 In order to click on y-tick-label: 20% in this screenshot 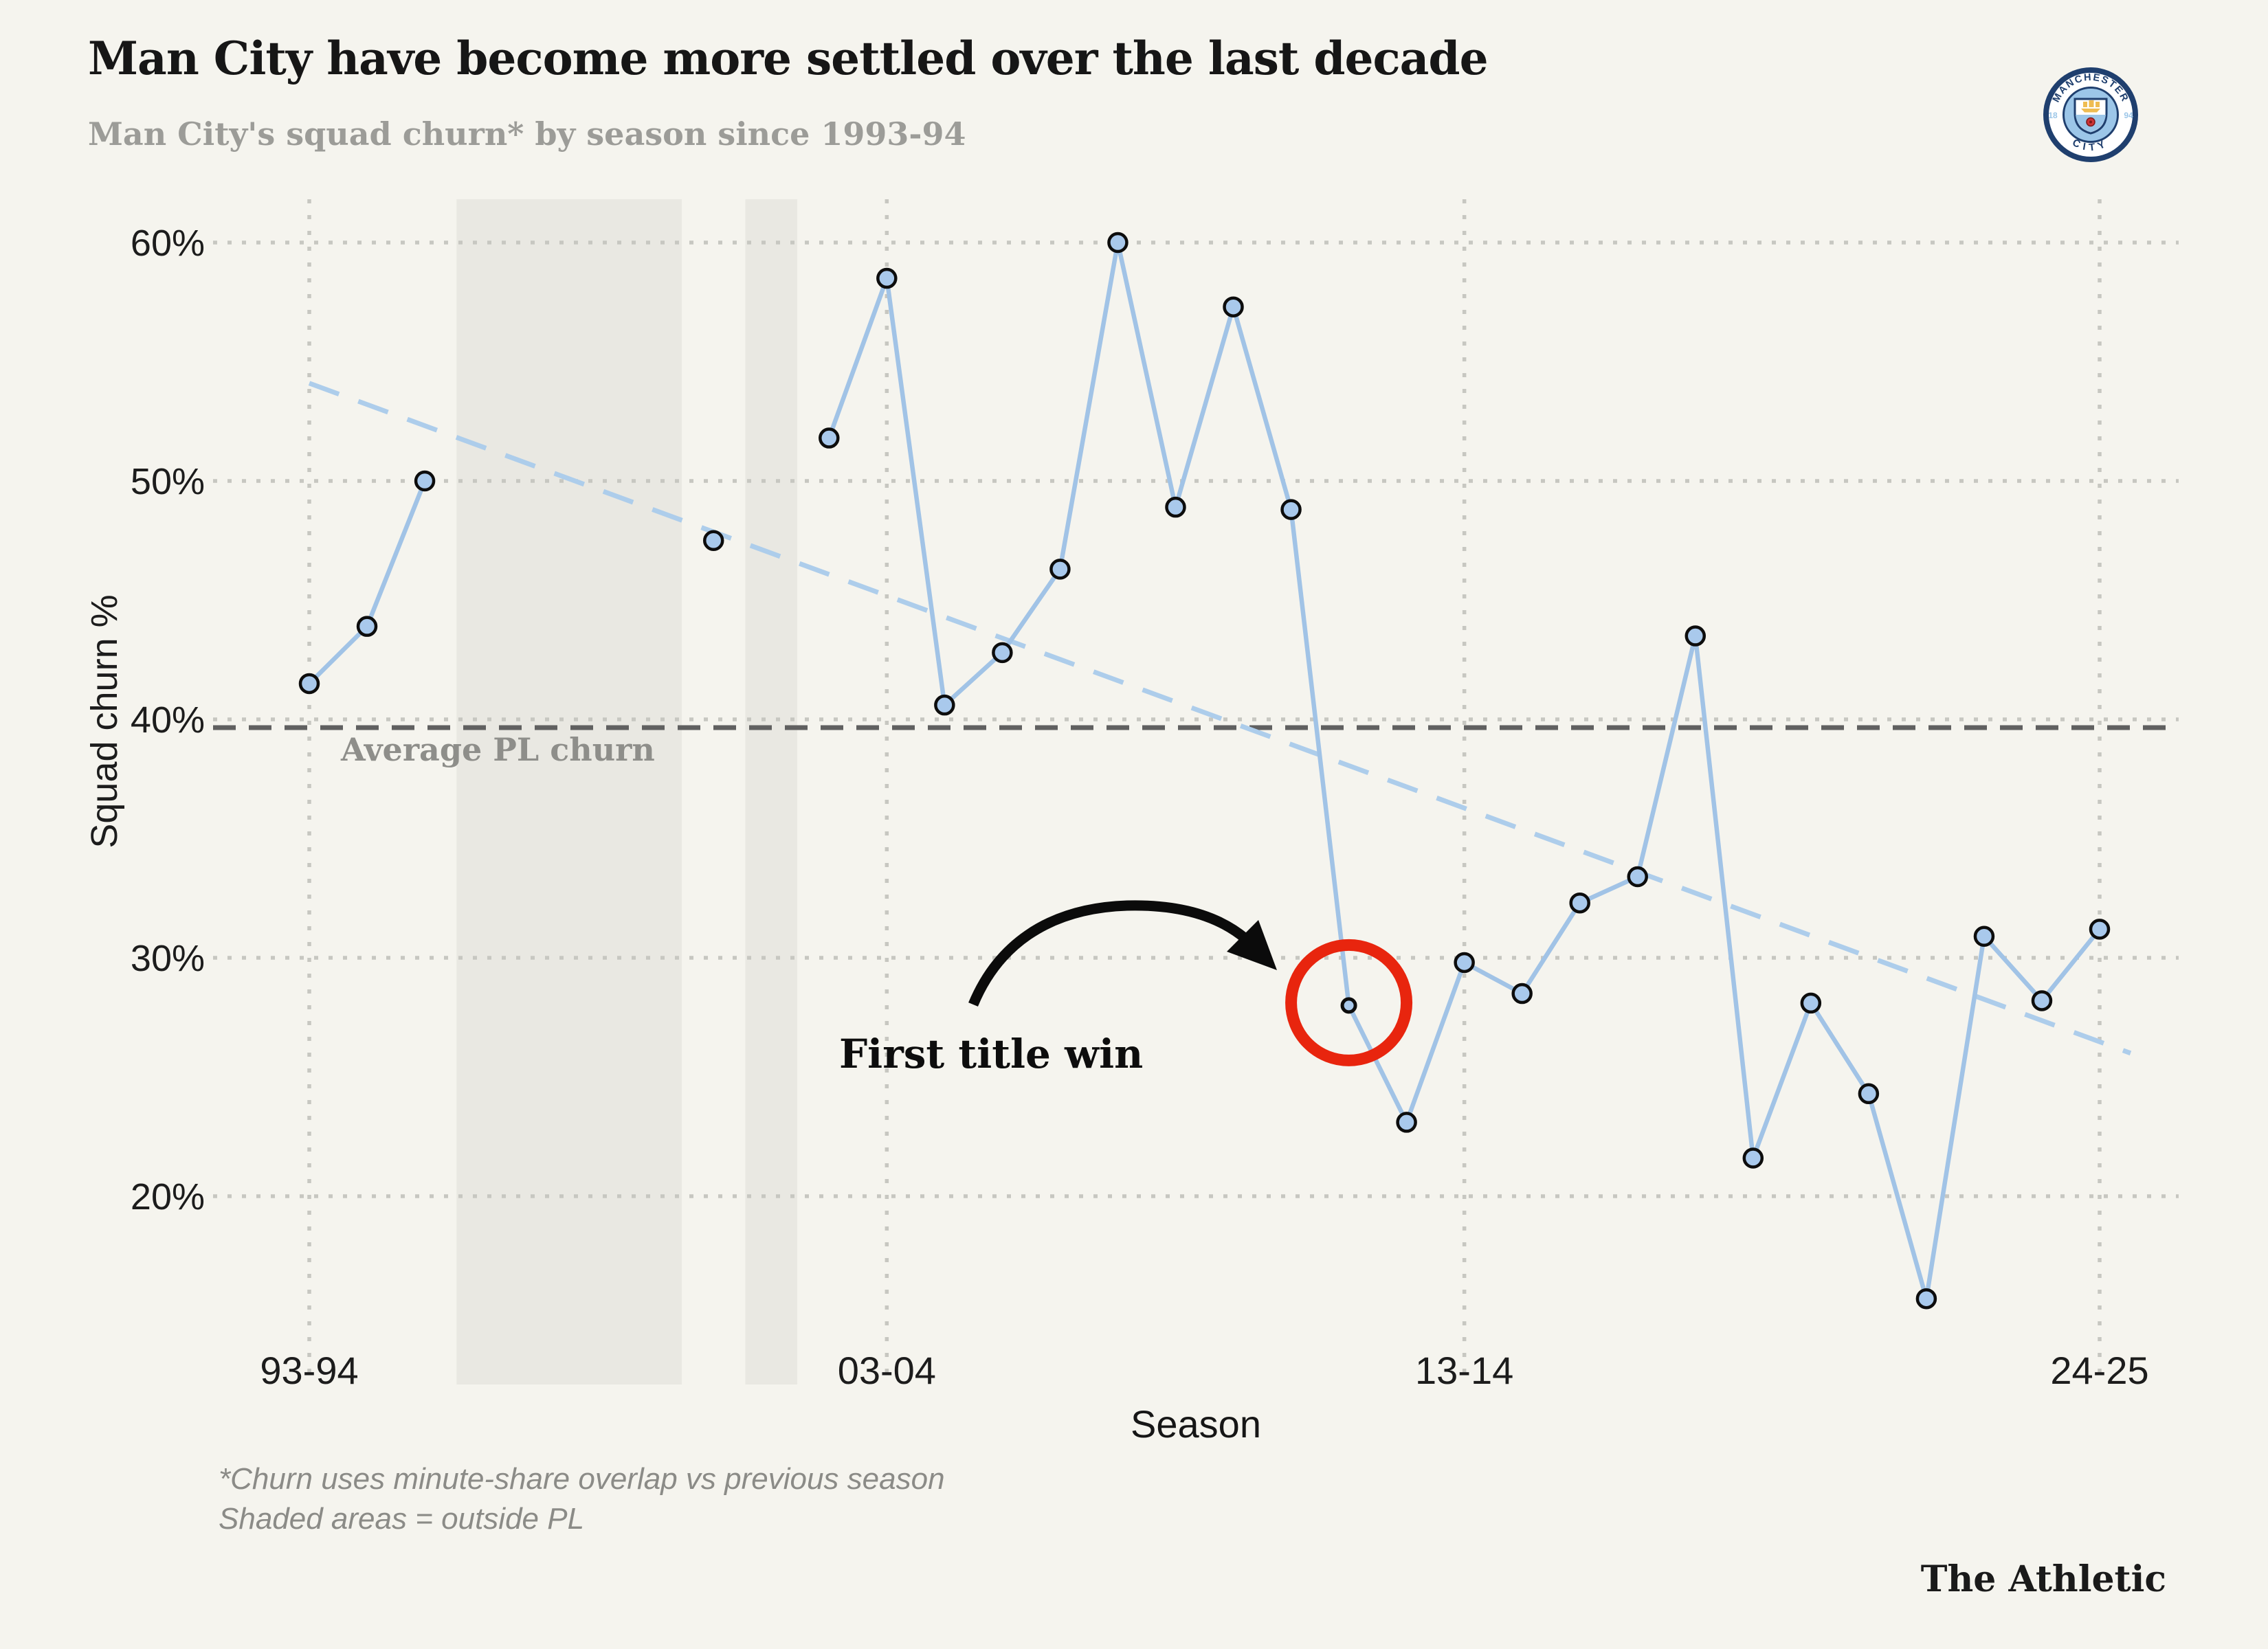, I will do `click(168, 1197)`.